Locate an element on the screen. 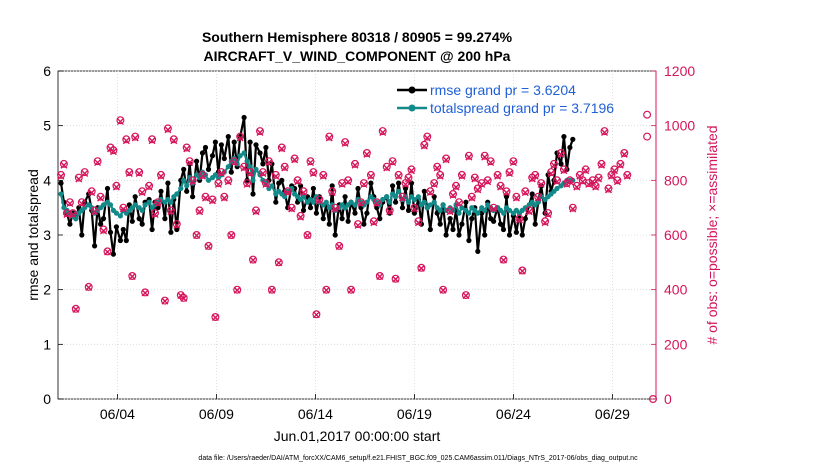 This screenshot has height=470, width=830. legend-spread-marker is located at coordinates (412, 108).